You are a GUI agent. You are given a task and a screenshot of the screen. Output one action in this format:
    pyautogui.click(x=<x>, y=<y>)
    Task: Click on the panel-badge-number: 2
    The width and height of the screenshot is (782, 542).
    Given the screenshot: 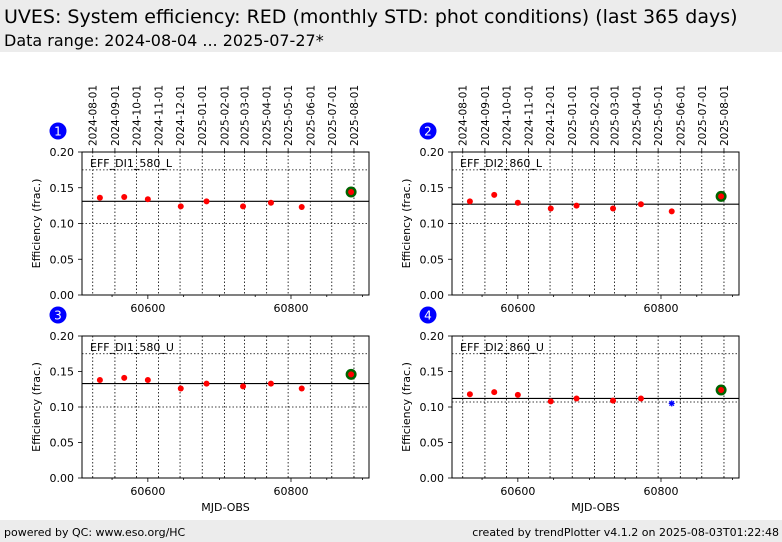 What is the action you would take?
    pyautogui.click(x=428, y=132)
    